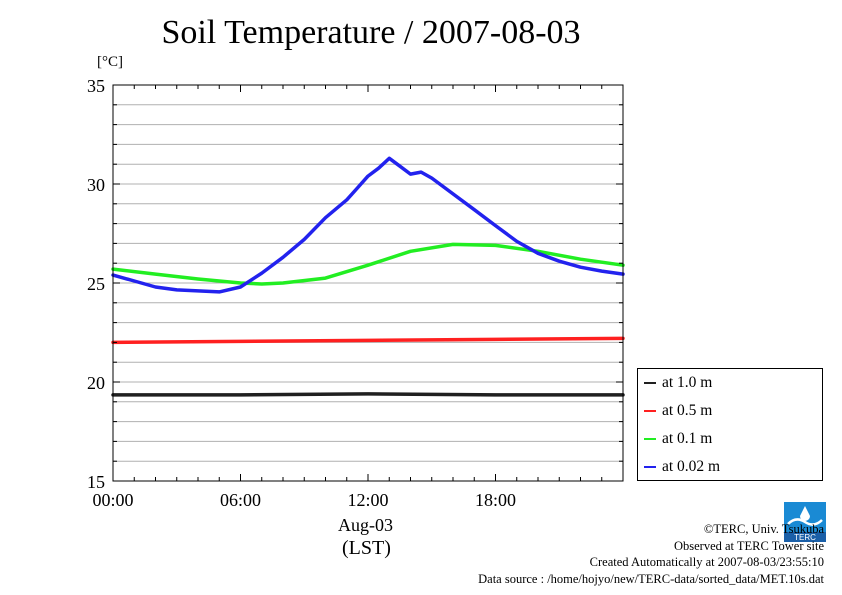 The image size is (842, 595). Describe the element at coordinates (366, 548) in the screenshot. I see `x-zone-label: (LST)` at that location.